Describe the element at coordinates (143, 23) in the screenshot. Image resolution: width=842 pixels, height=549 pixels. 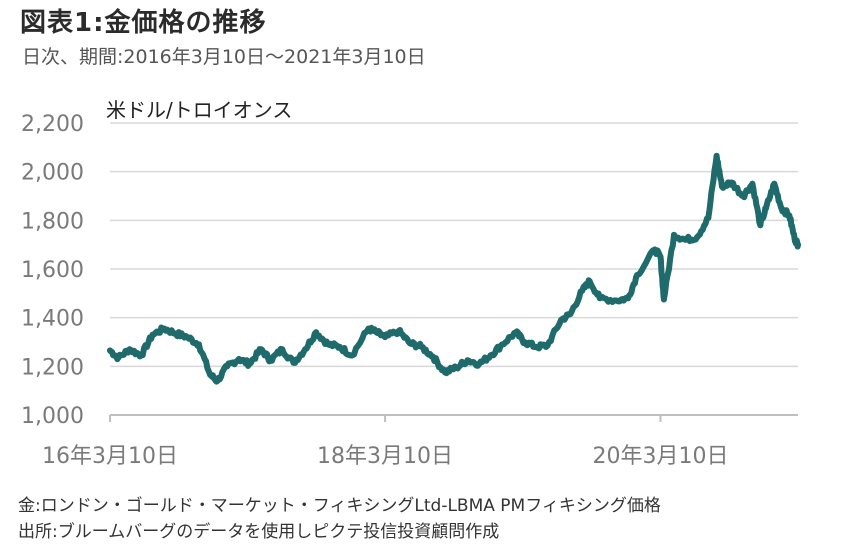
I see `chart-title: 図表1:金価格の推移` at that location.